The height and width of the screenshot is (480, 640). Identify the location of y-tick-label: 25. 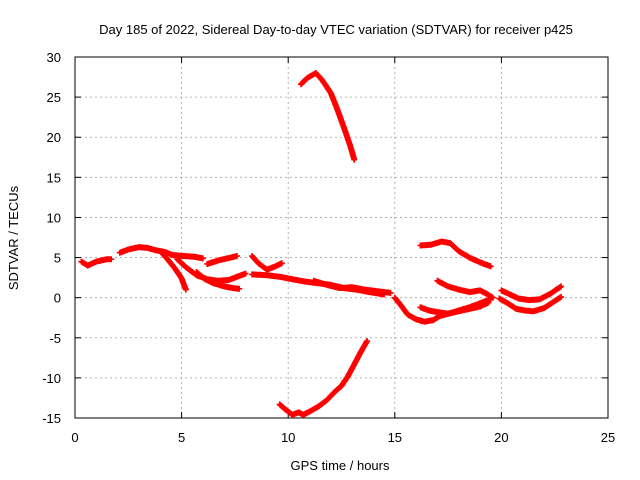
(54, 97).